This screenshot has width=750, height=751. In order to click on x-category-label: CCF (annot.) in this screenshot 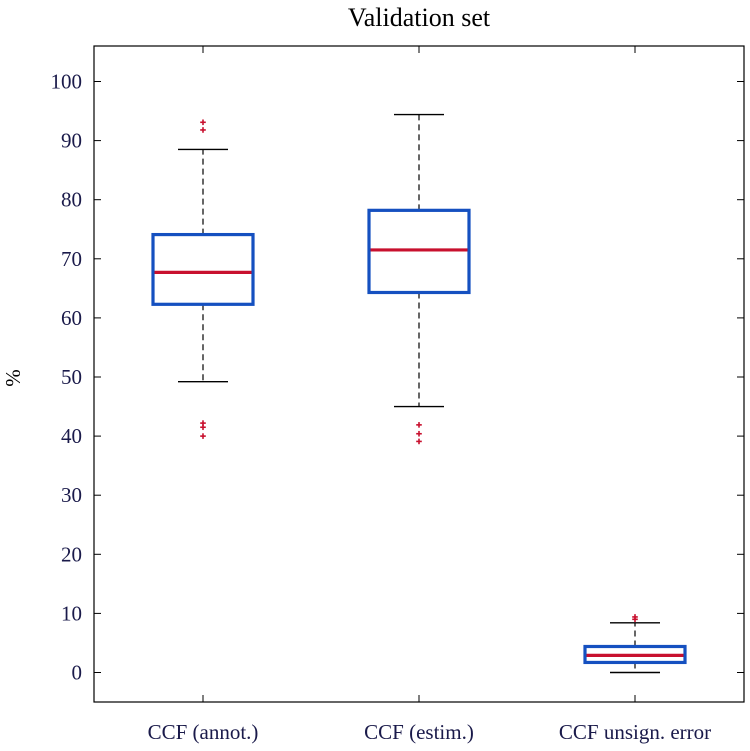, I will do `click(203, 732)`.